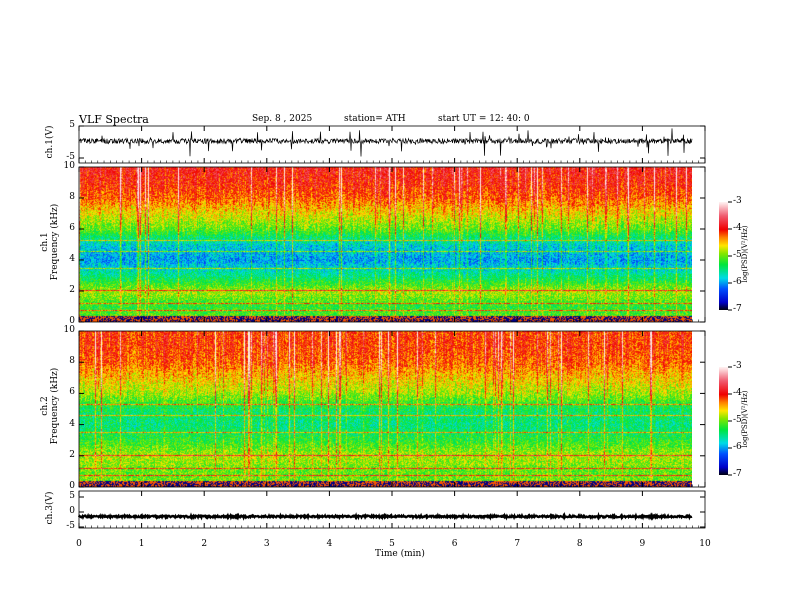  I want to click on station-label: station= ATH, so click(375, 119).